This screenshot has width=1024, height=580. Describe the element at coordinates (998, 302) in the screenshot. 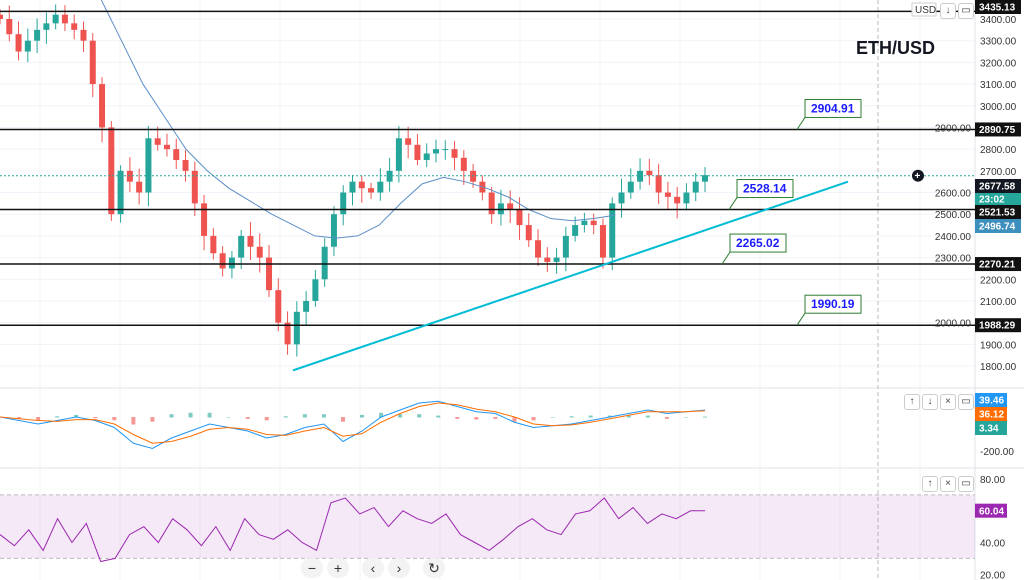

I see `price-tick-label: 2100.00` at that location.